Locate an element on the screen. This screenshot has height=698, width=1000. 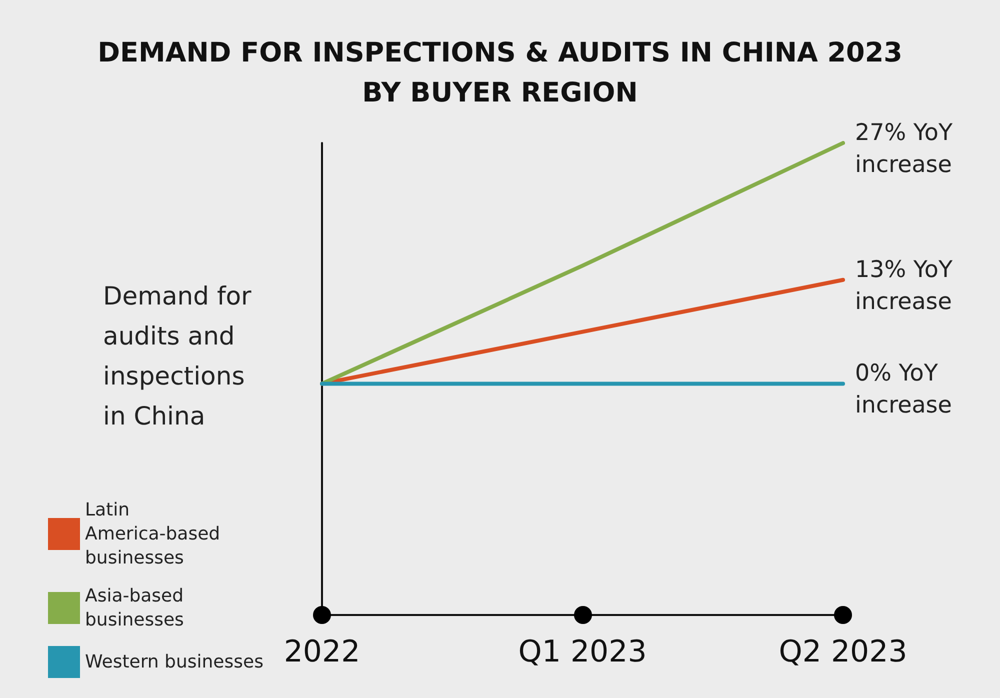
x-tick-label: Q2 2023 is located at coordinates (843, 652).